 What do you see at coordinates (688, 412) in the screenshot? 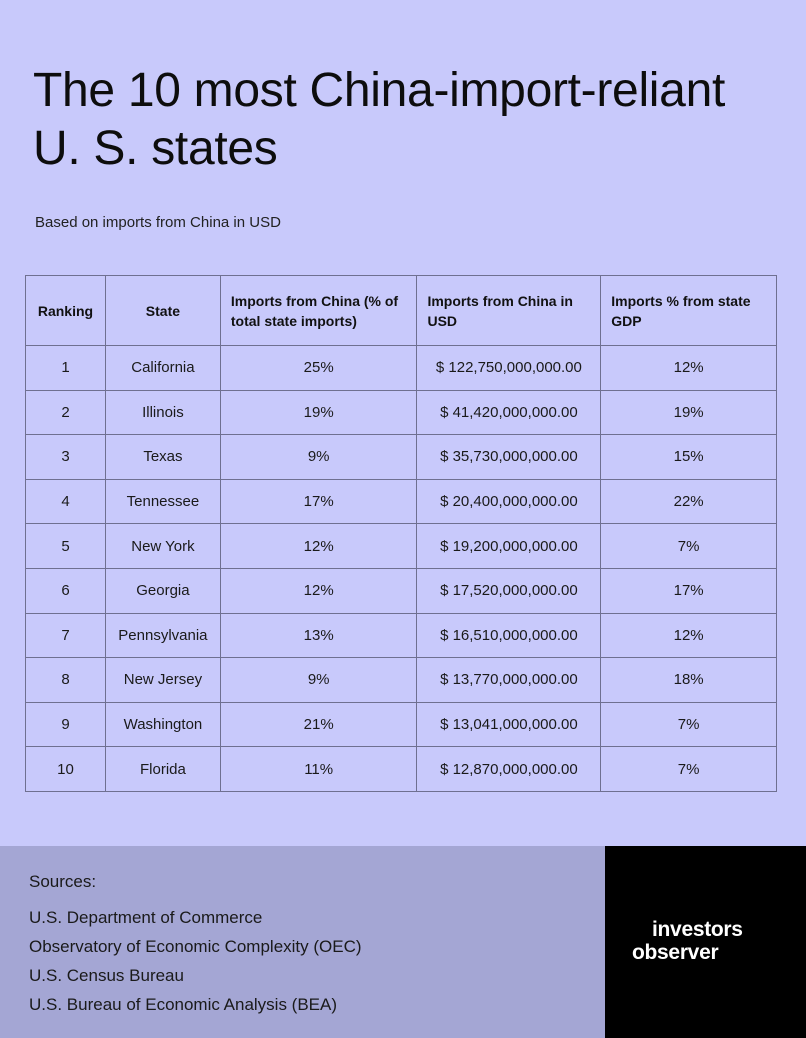
I see `cell-gdp-percent: 19%` at bounding box center [688, 412].